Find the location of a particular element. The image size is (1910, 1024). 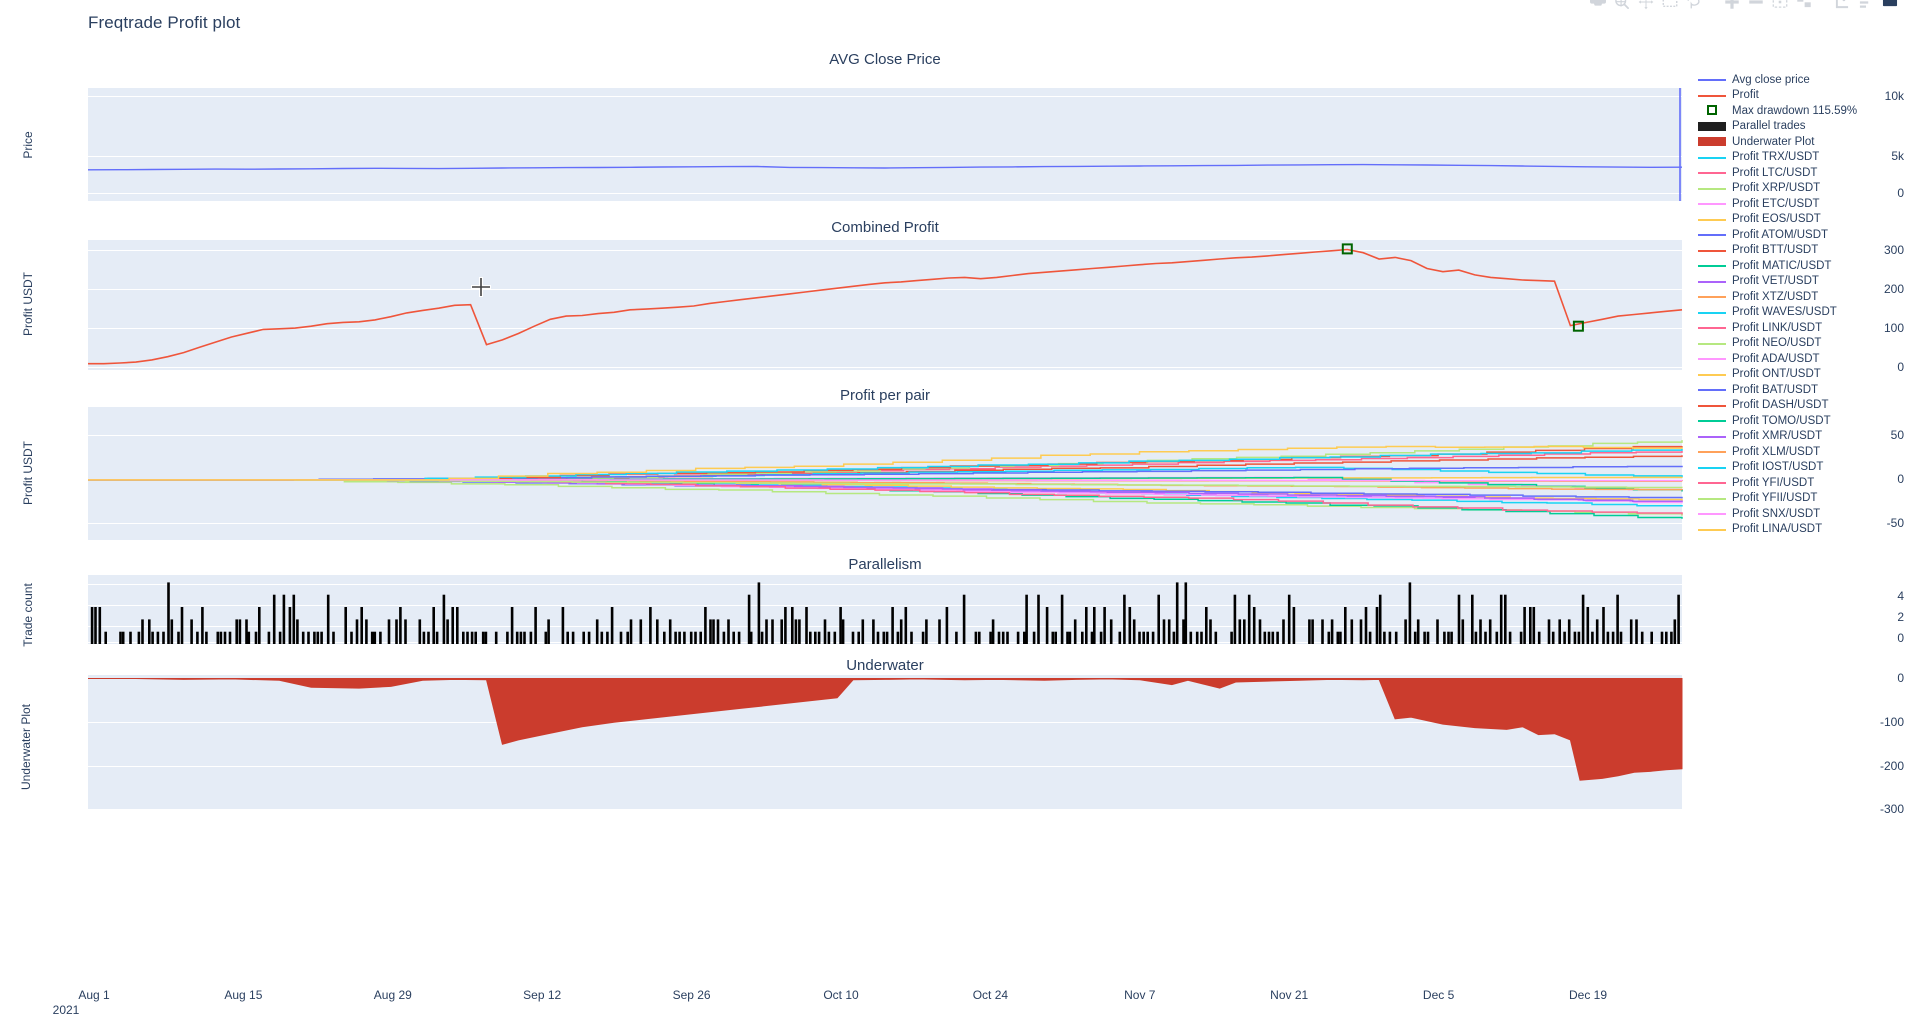

legend-item: Profit SNX/USDT is located at coordinates (1803, 514).